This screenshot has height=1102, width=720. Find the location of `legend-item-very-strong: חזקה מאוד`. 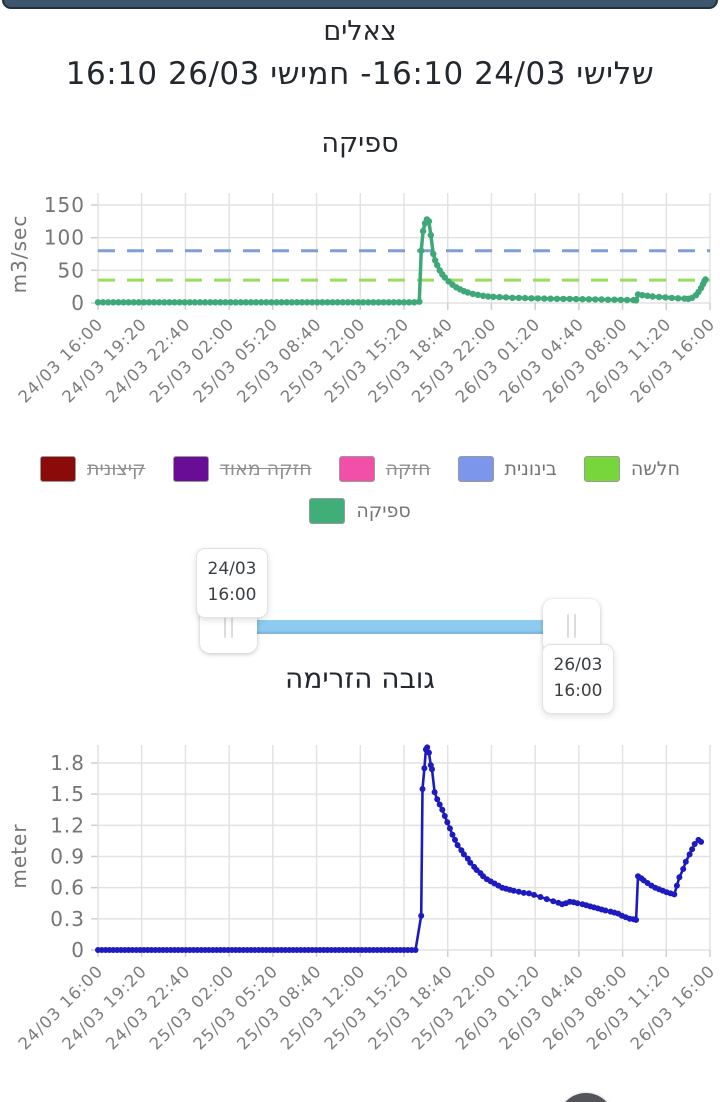

legend-item-very-strong: חזקה מאוד is located at coordinates (242, 469).